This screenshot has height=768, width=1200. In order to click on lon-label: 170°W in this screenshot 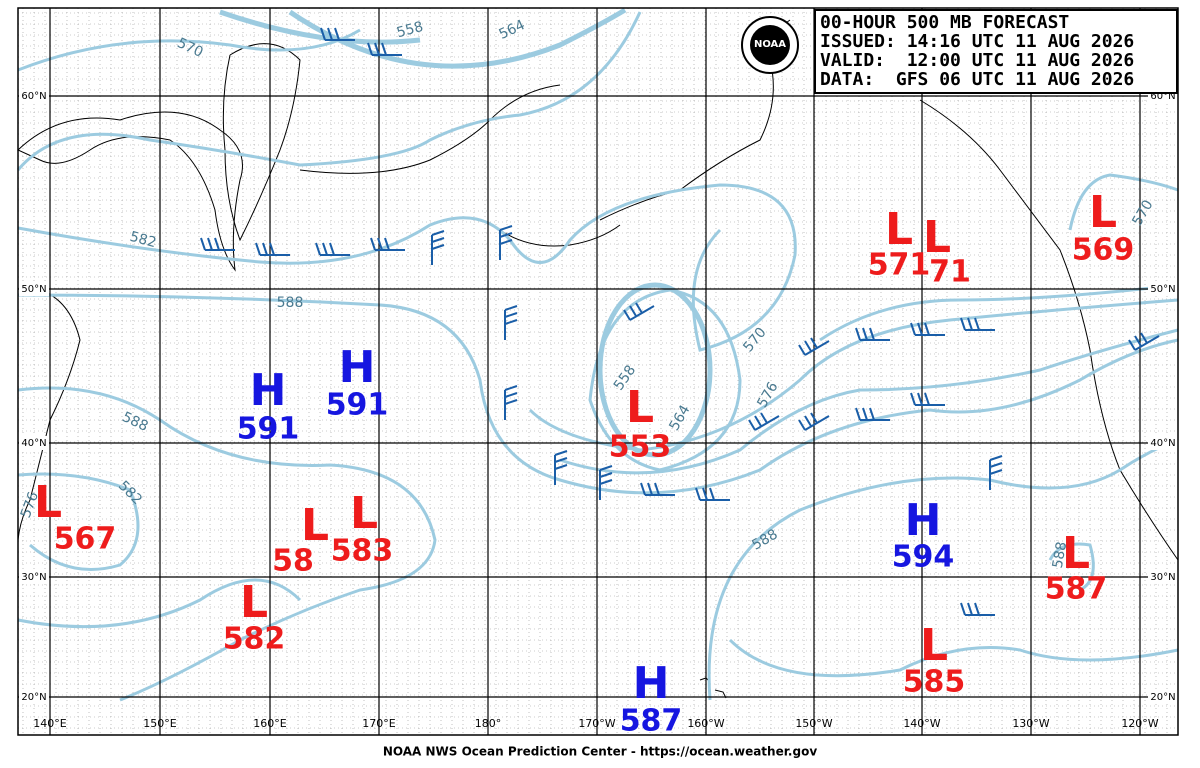, I will do `click(596, 723)`.